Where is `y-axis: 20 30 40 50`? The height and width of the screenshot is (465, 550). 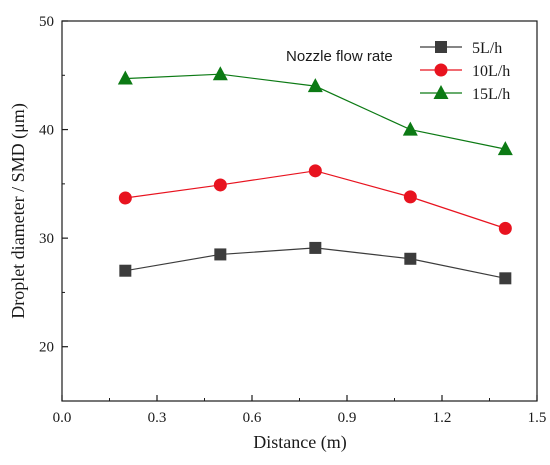
y-axis: 20 30 40 50 is located at coordinates (53, 208).